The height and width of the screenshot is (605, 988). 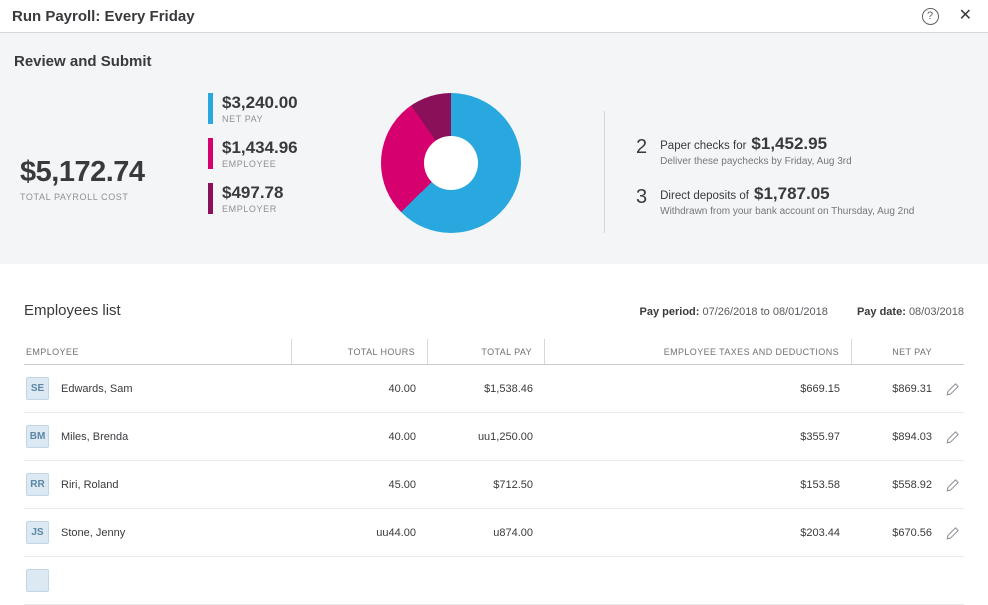 I want to click on column-employee: EMPLOYEE, so click(x=158, y=351).